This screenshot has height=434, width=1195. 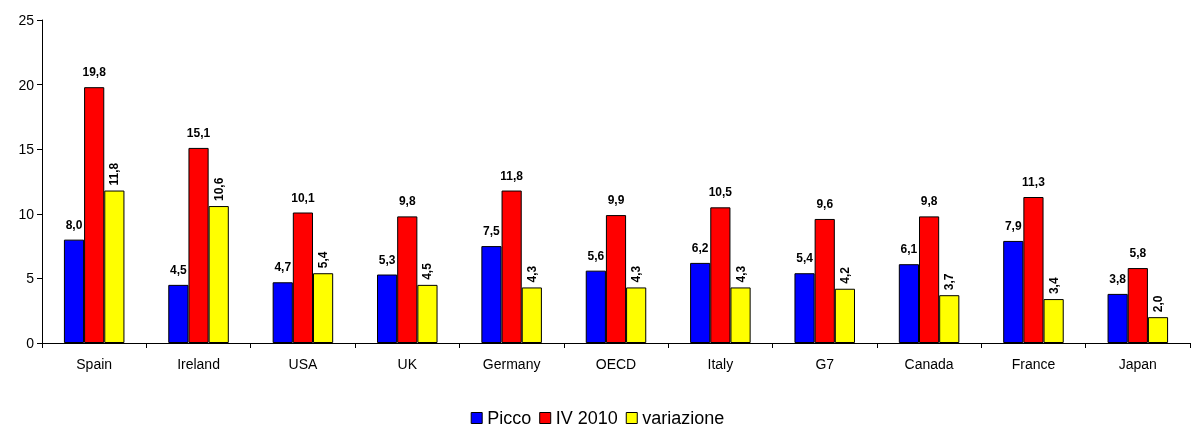 What do you see at coordinates (511, 364) in the screenshot?
I see `x-tick-label: Germany` at bounding box center [511, 364].